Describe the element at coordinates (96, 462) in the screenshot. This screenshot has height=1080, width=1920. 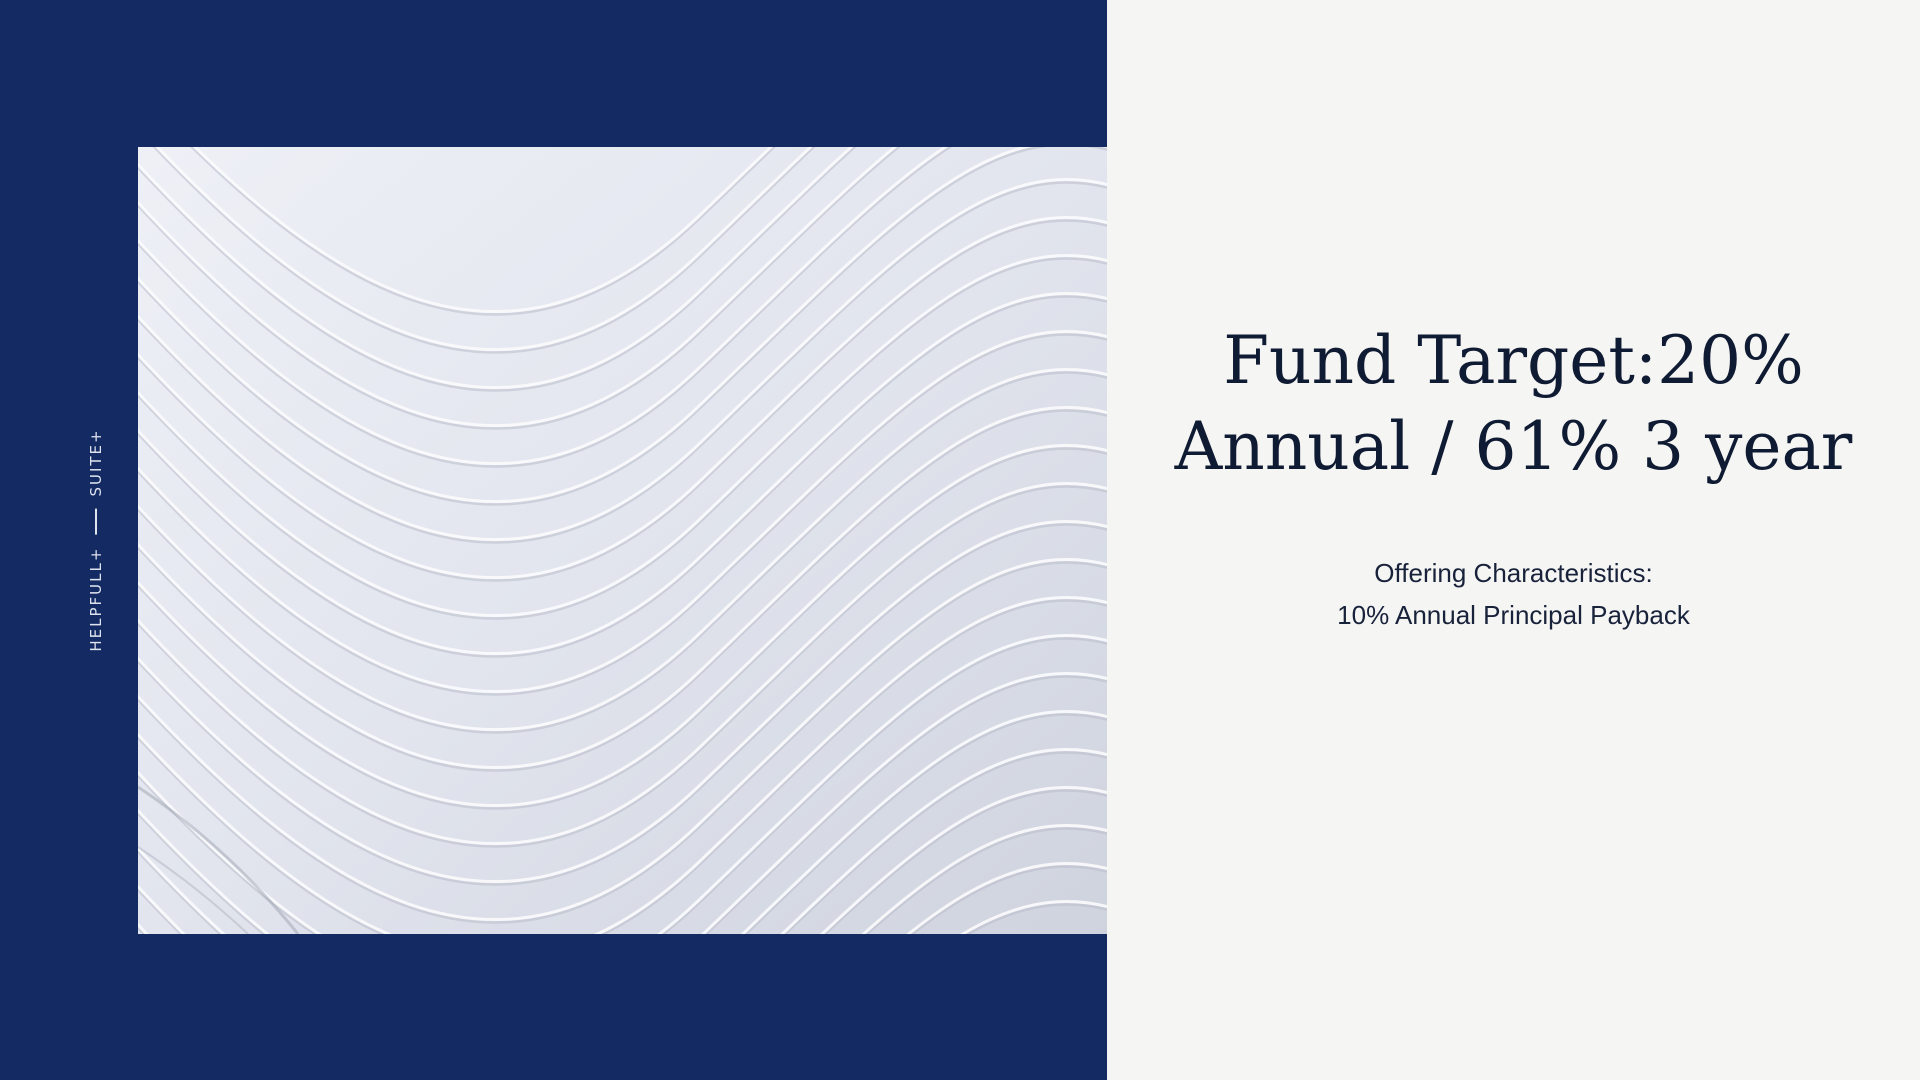
I see `brand-name-suite: SUITE+` at that location.